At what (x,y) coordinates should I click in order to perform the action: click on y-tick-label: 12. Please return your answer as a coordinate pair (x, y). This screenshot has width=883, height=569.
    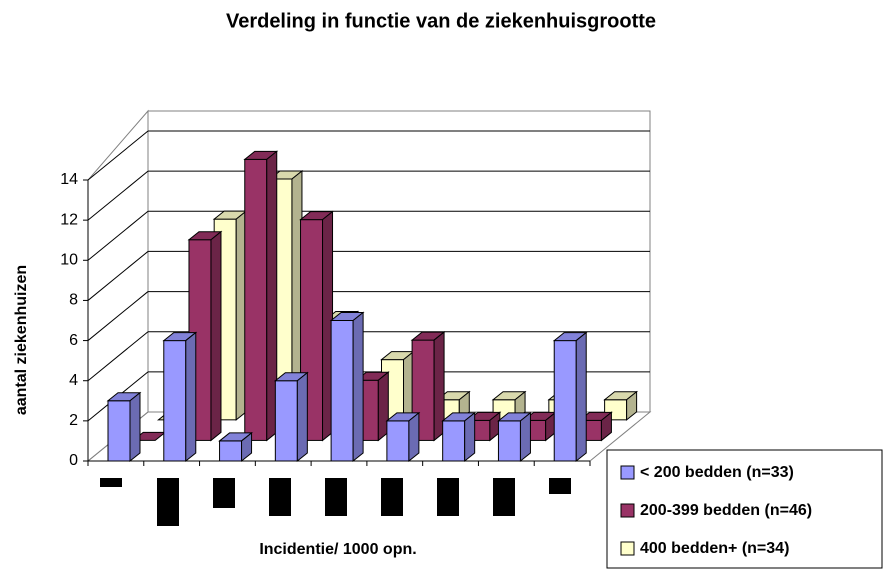
    Looking at the image, I should click on (69, 219).